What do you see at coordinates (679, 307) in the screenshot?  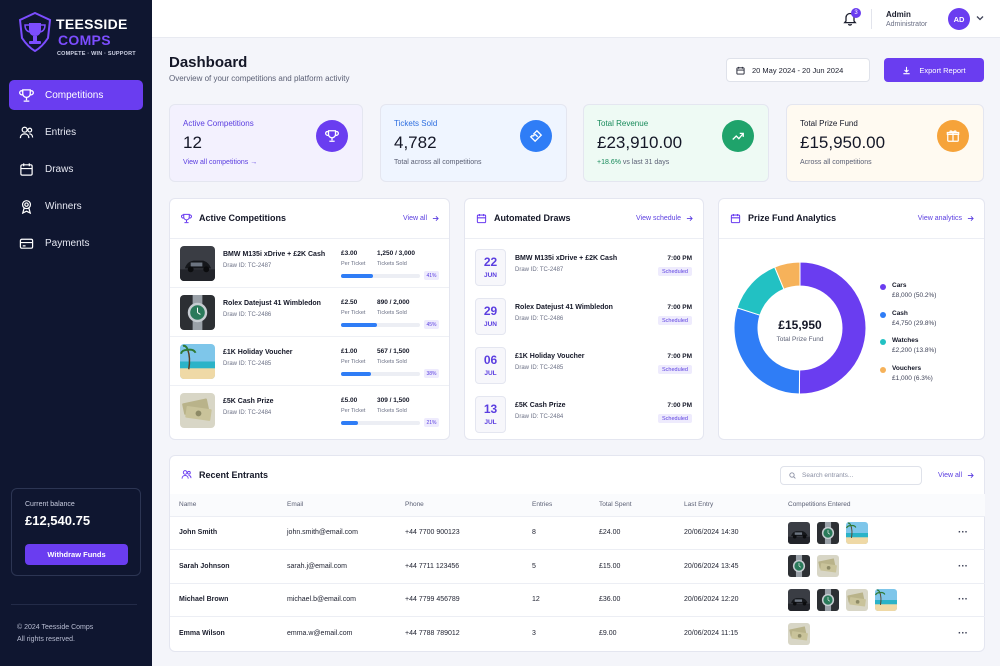 I see `draw-time: 7:00 PM` at bounding box center [679, 307].